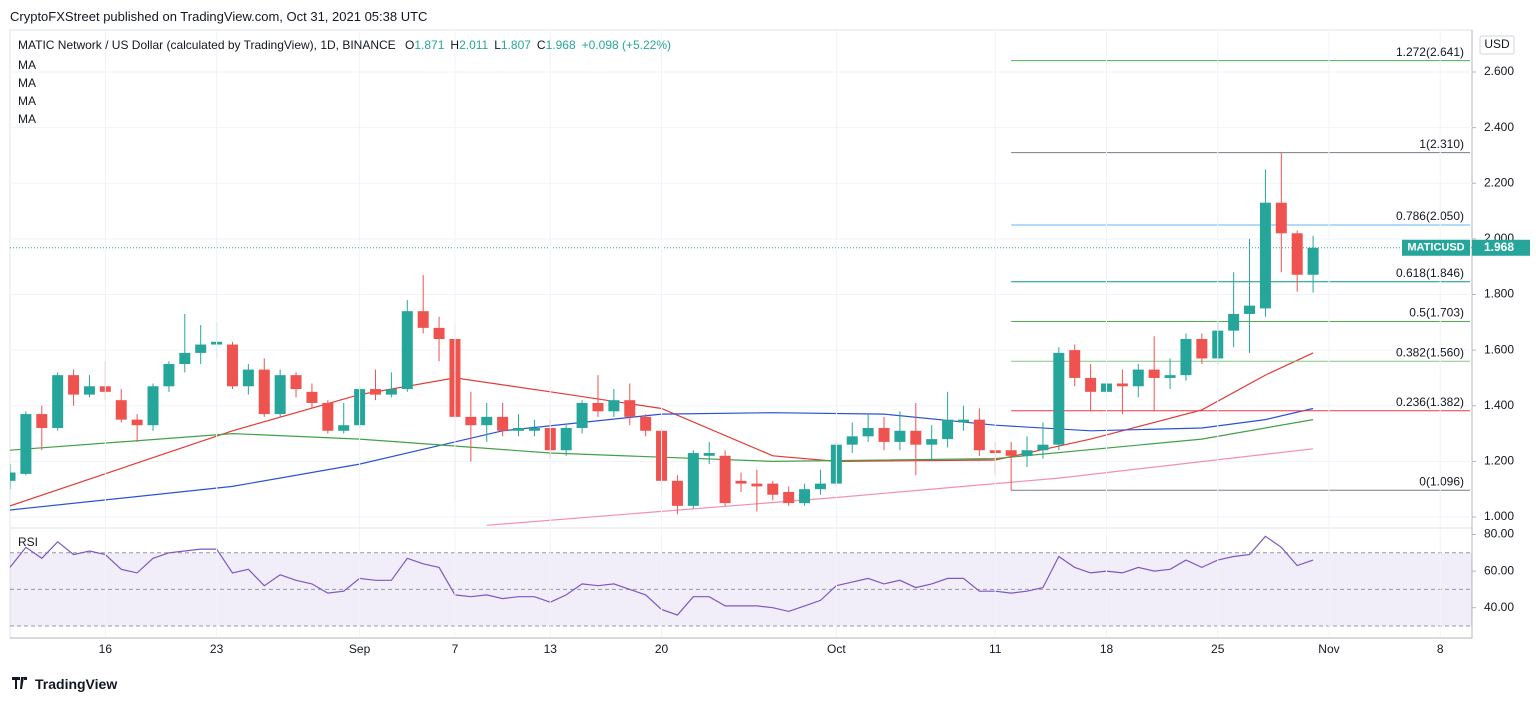 This screenshot has width=1536, height=702. I want to click on price-tag, so click(1501, 247).